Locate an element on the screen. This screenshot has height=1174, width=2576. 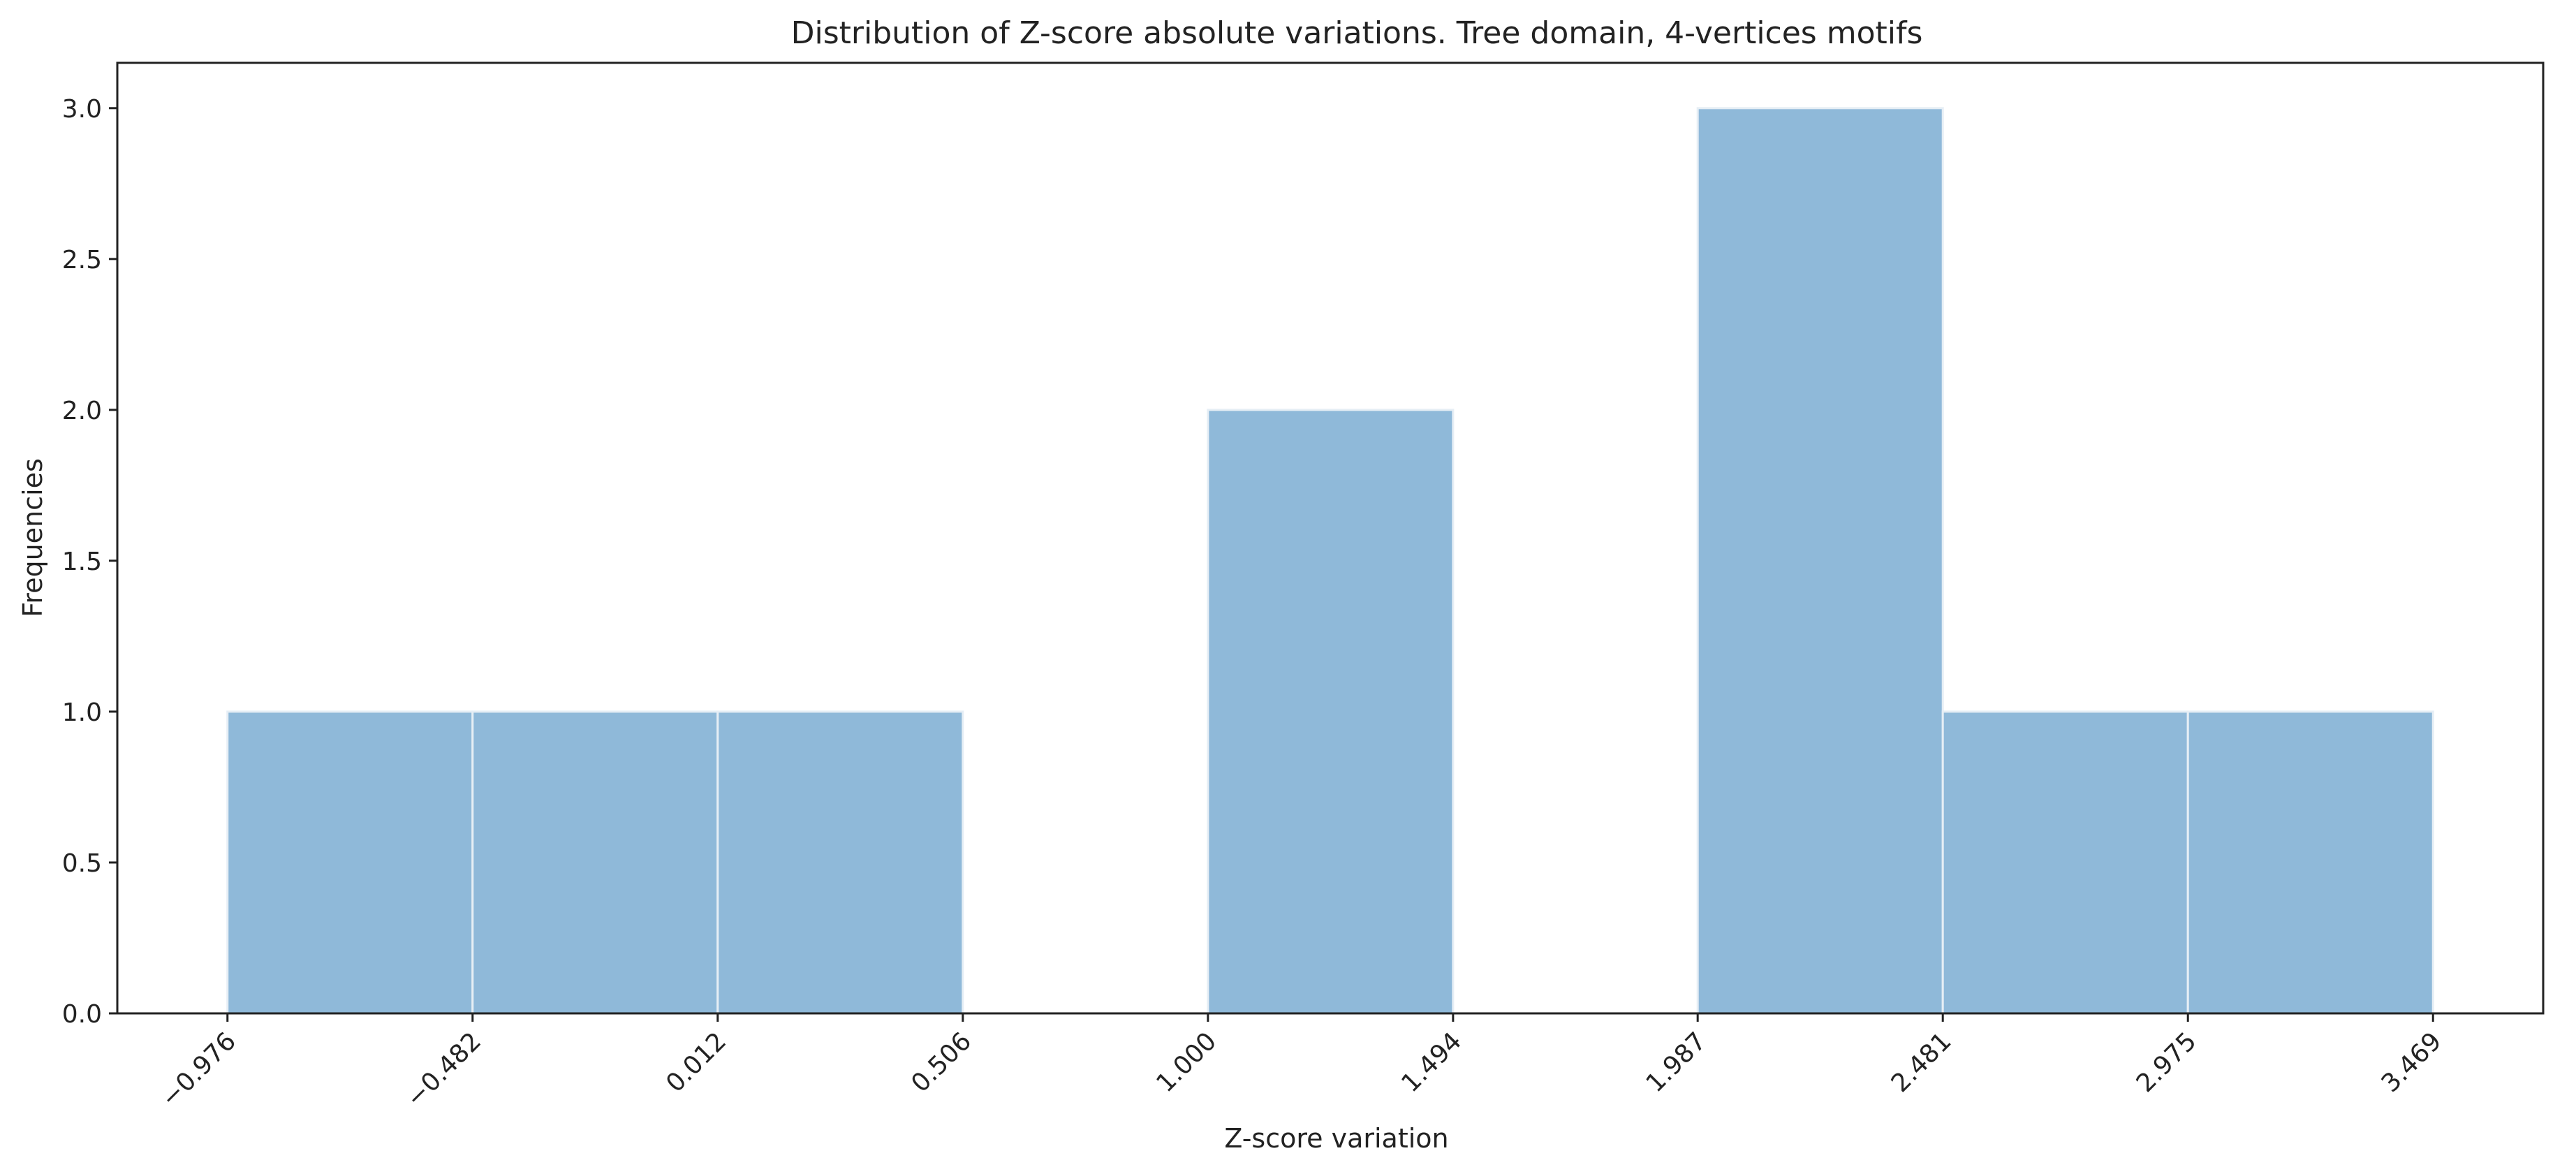
x-axis-label: Z-score variation is located at coordinates (1336, 1138).